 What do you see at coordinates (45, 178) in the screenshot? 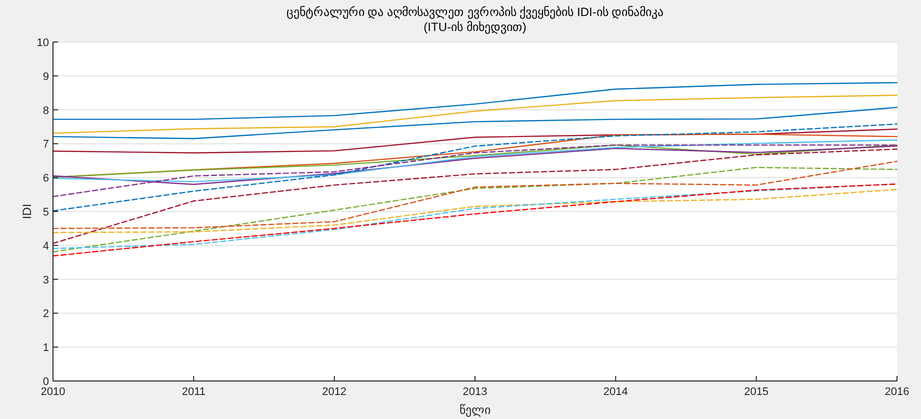
I see `y-tick-label: 6` at bounding box center [45, 178].